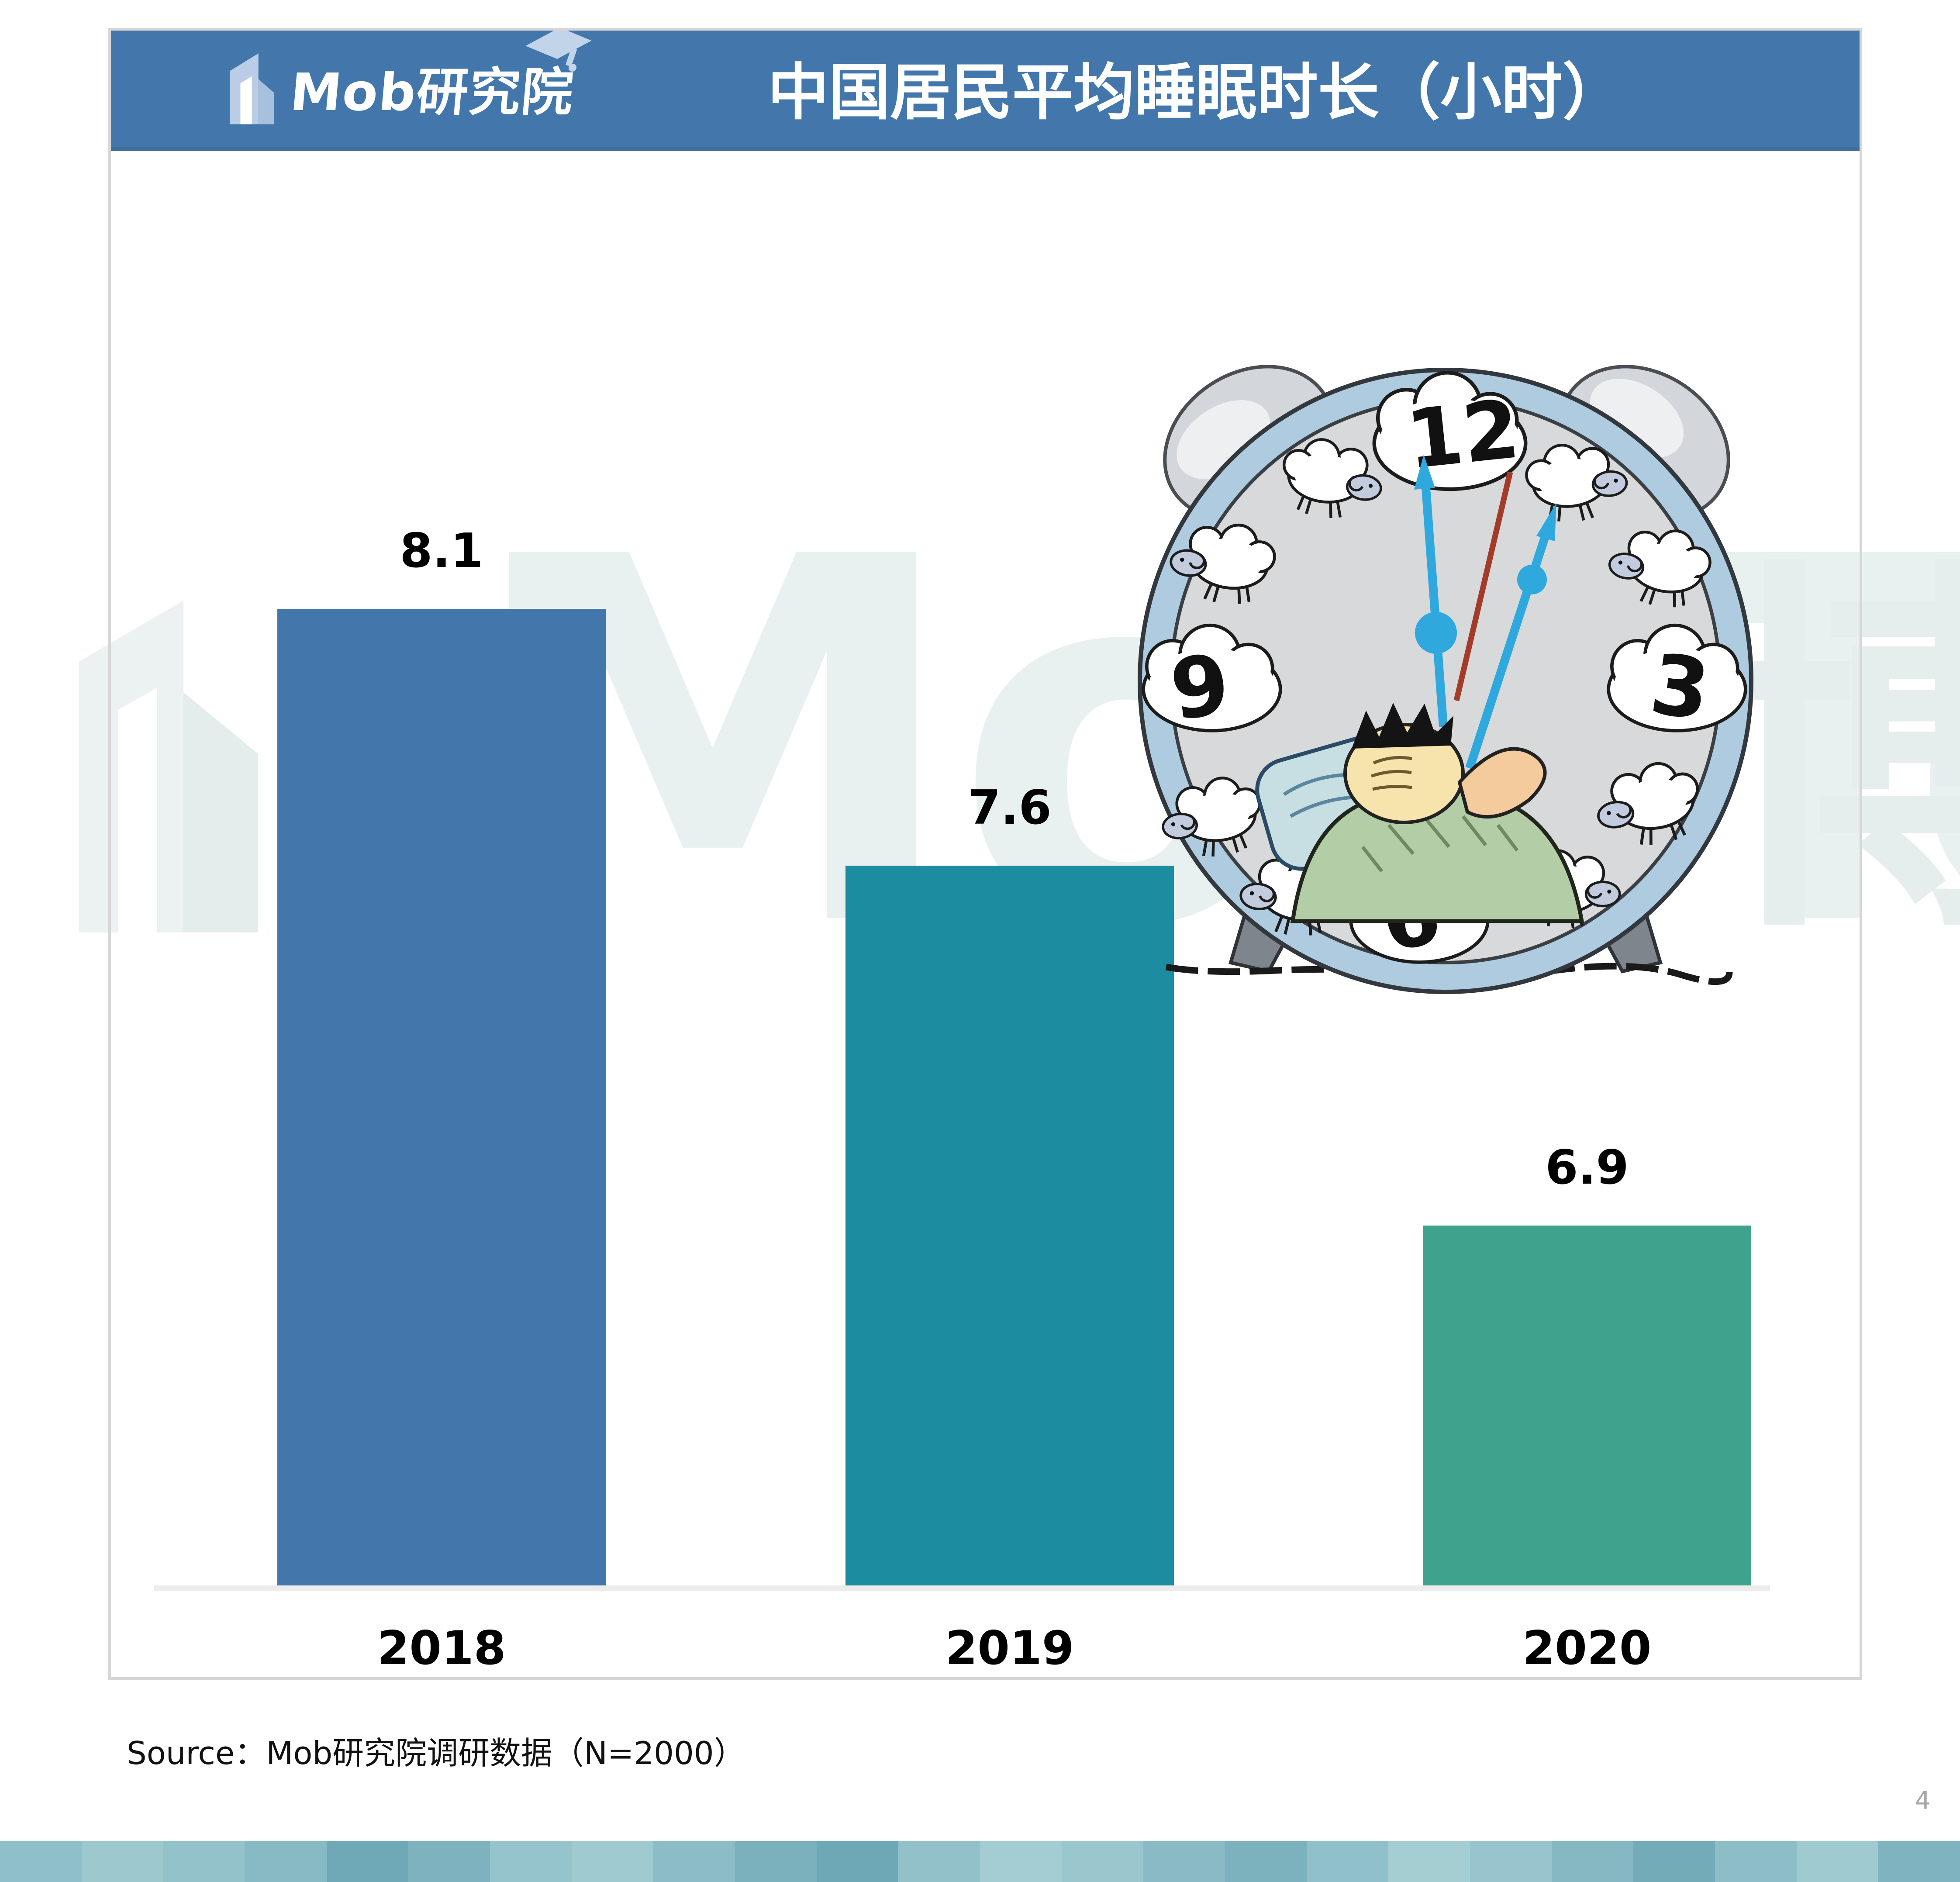 This screenshot has height=1882, width=1960. What do you see at coordinates (436, 1753) in the screenshot?
I see `source-note: Source：Mob研究院调研数据（N=2000）` at bounding box center [436, 1753].